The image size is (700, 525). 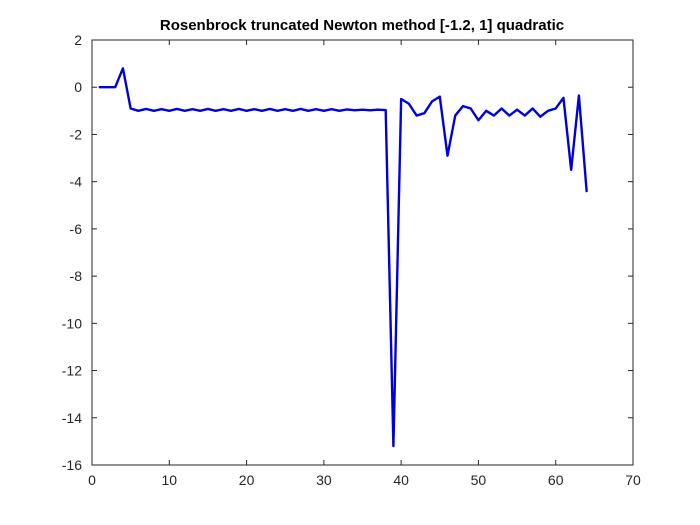 What do you see at coordinates (633, 480) in the screenshot?
I see `x-tick-label: 70` at bounding box center [633, 480].